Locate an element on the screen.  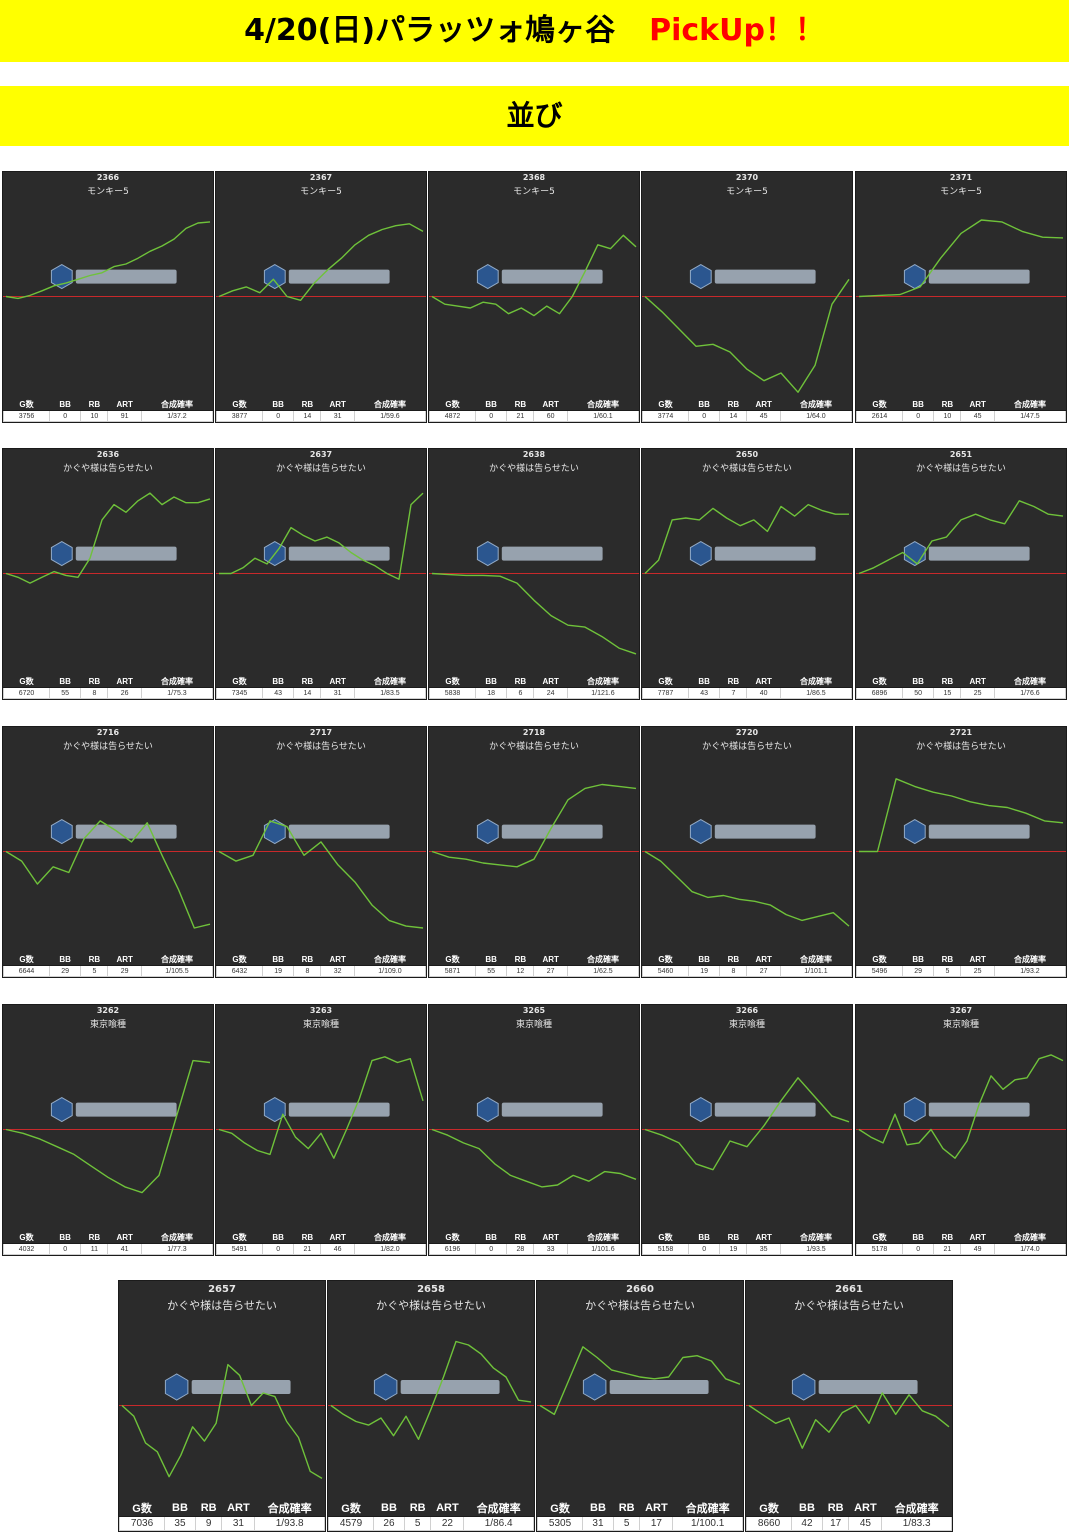
stats-table: G数 BB RB ART 合成確率 5491 0 21 46 1/82.0 is located at coordinates (321, 1243).